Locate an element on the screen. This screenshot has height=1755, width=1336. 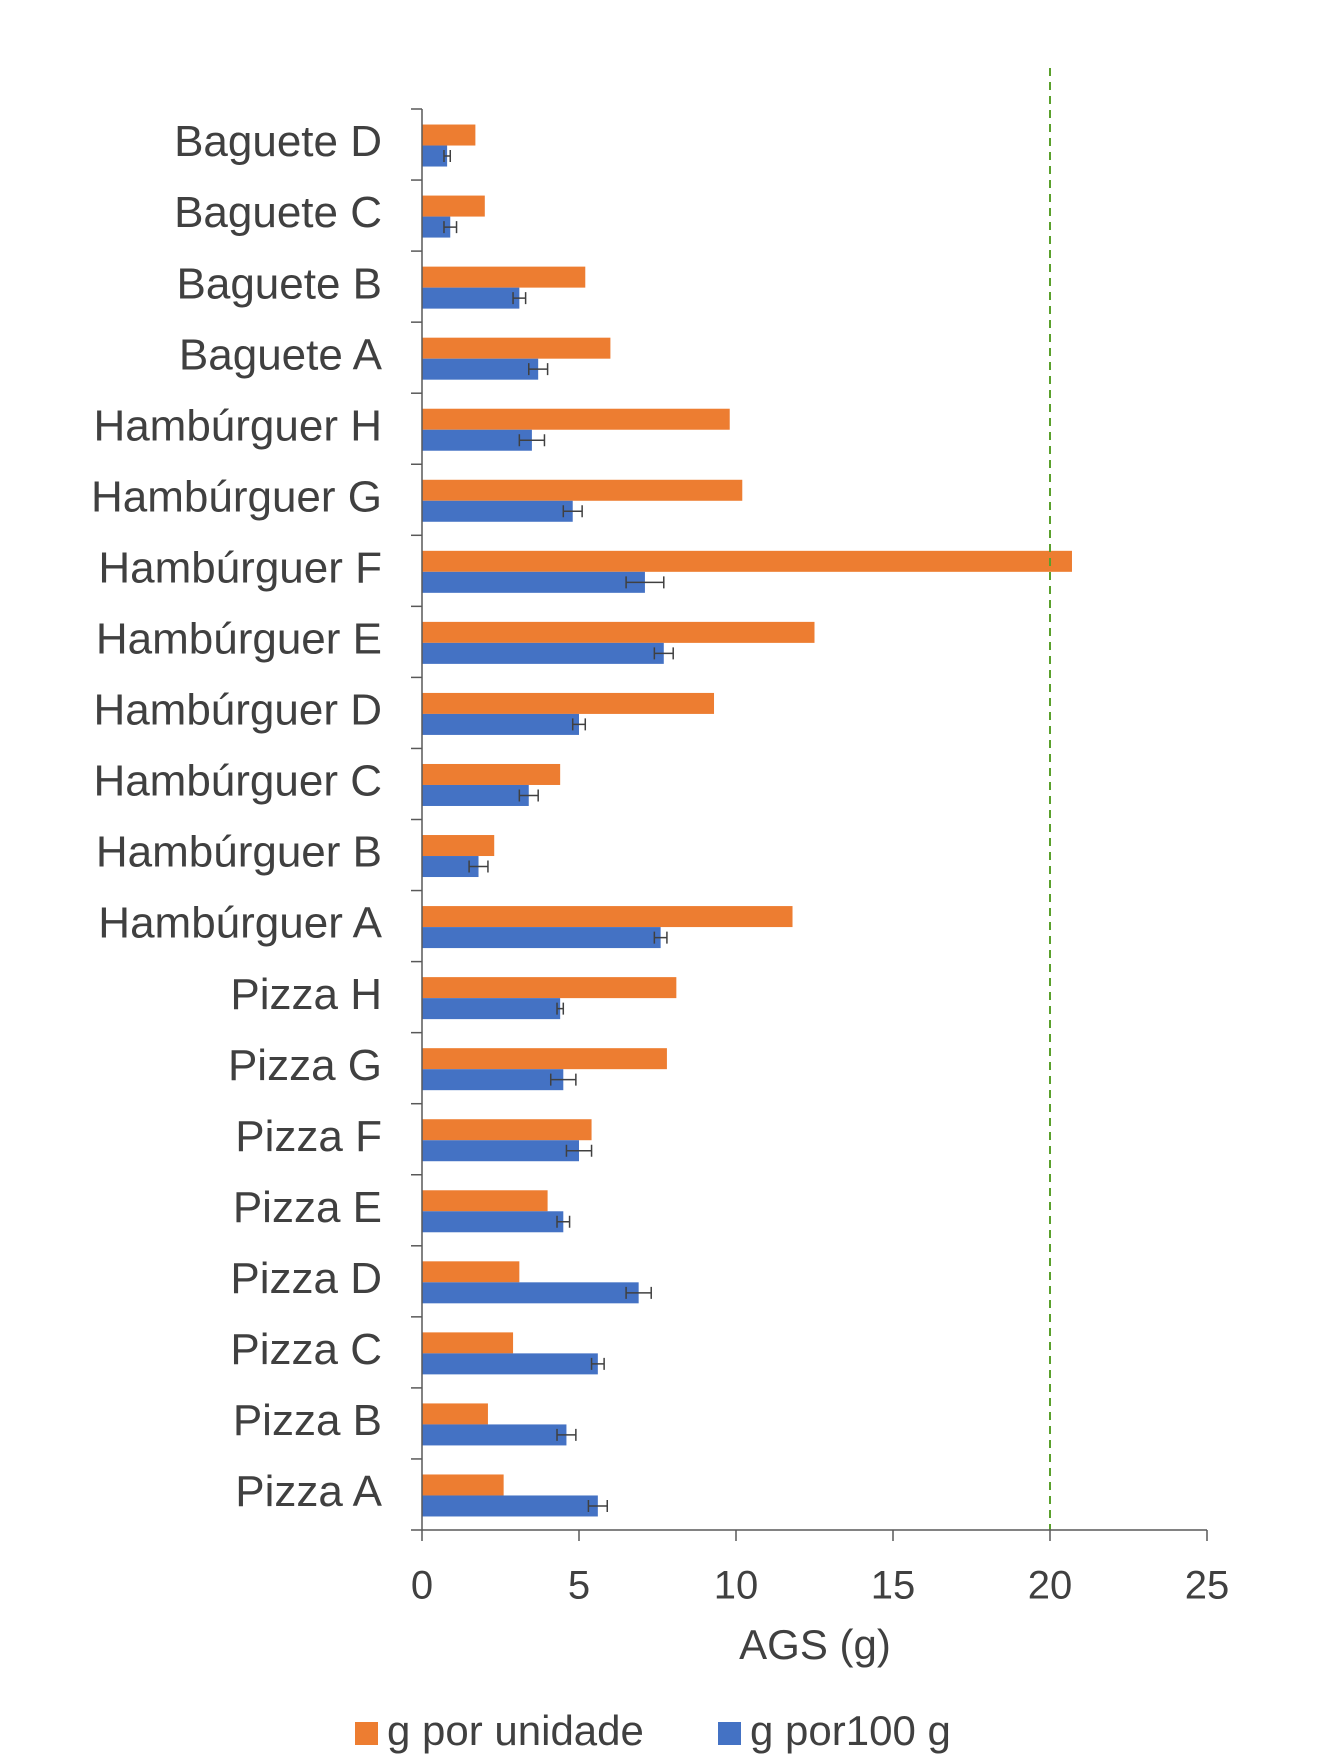
y-tick-label: Pizza B is located at coordinates (307, 1420).